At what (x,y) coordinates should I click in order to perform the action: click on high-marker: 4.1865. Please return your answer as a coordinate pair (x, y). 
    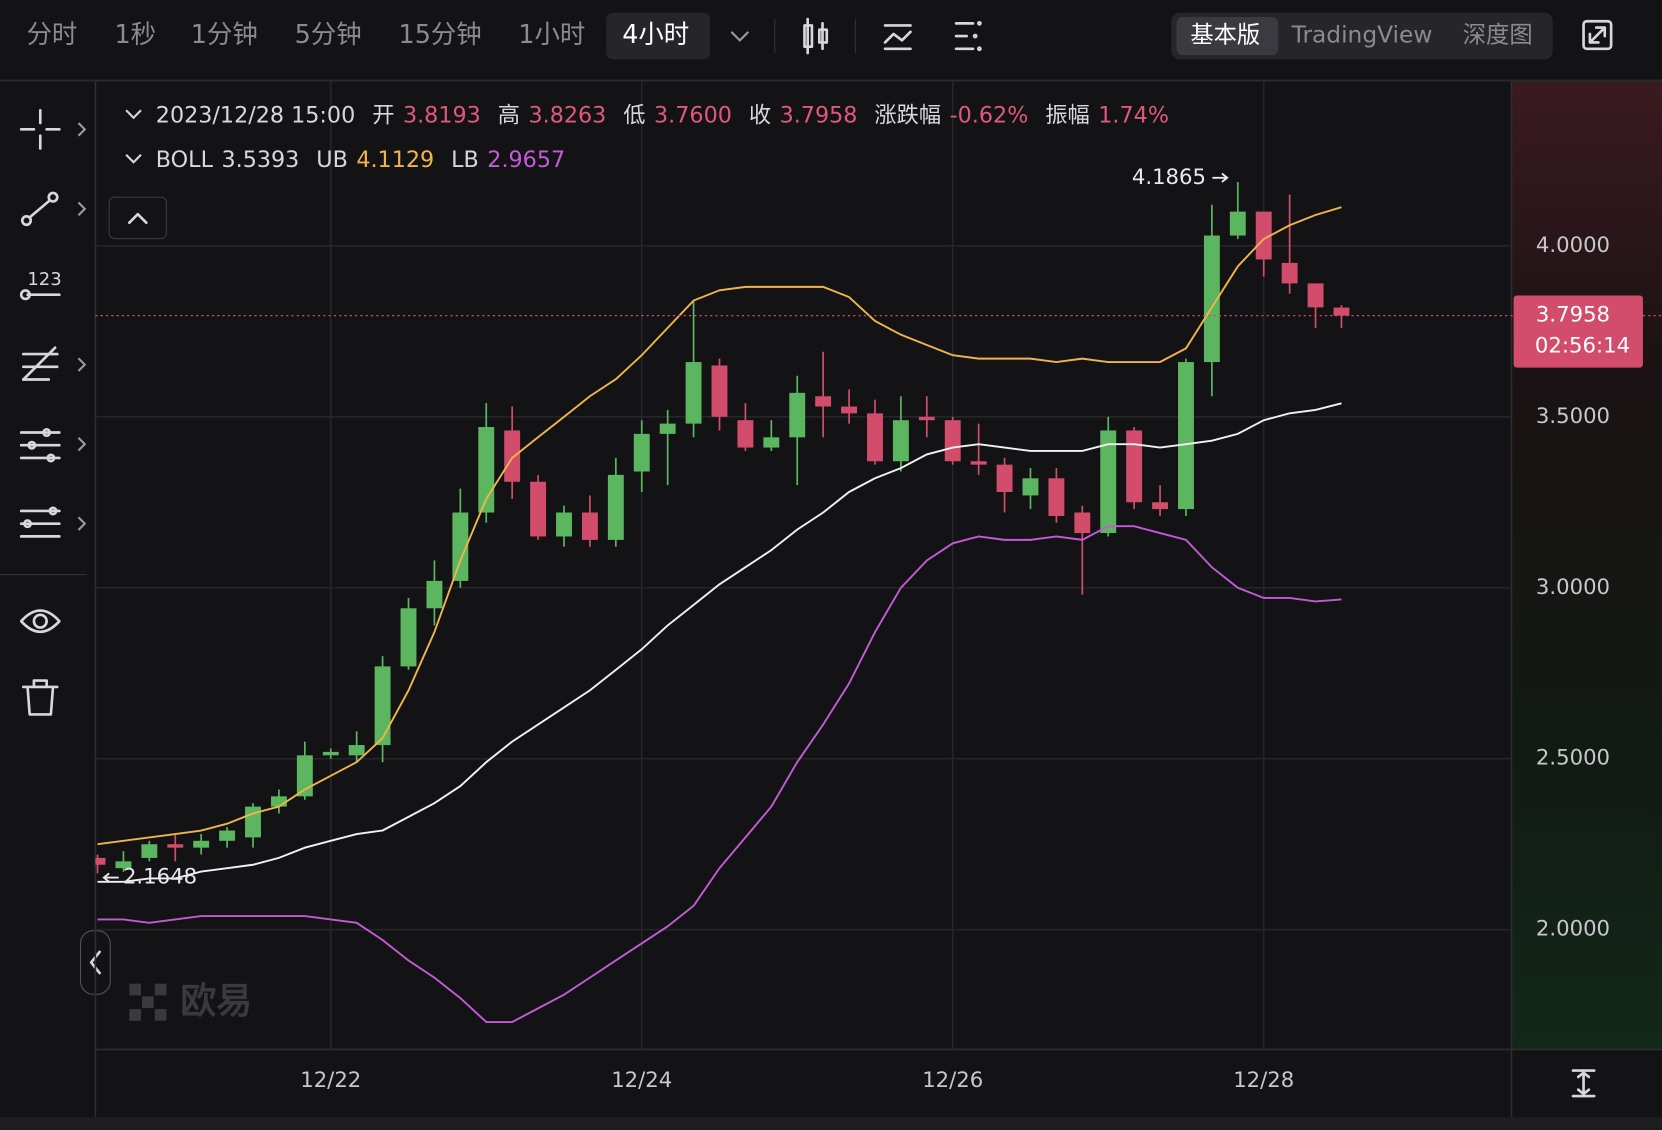
    Looking at the image, I should click on (1169, 176).